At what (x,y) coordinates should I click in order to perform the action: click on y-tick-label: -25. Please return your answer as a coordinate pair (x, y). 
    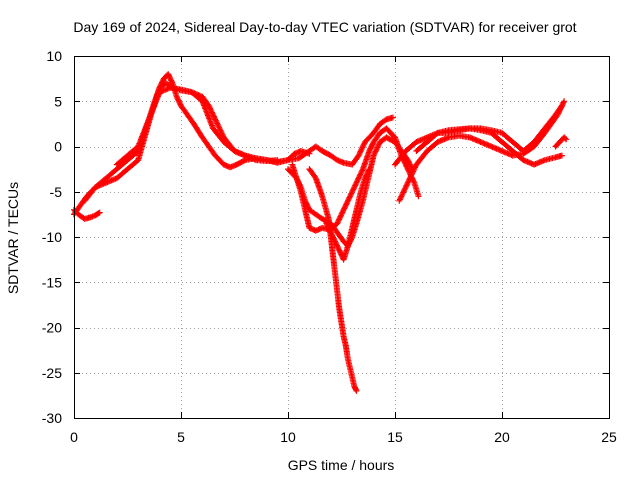
    Looking at the image, I should click on (52, 373).